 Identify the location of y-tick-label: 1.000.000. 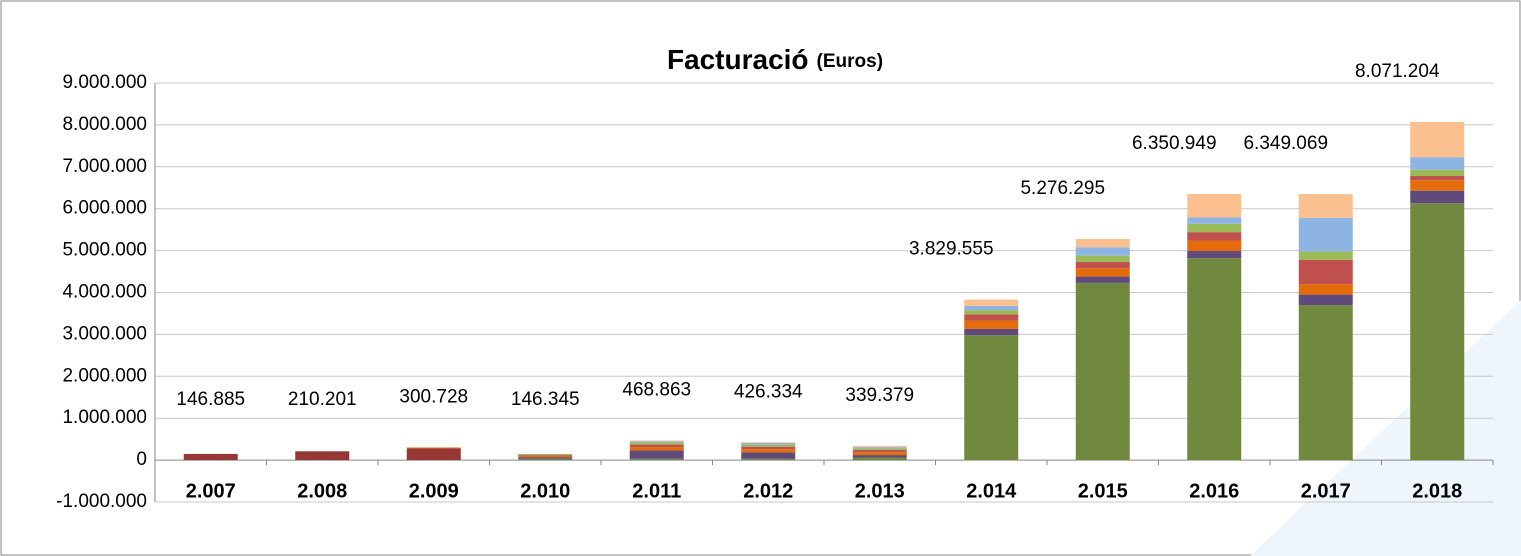
(104, 417).